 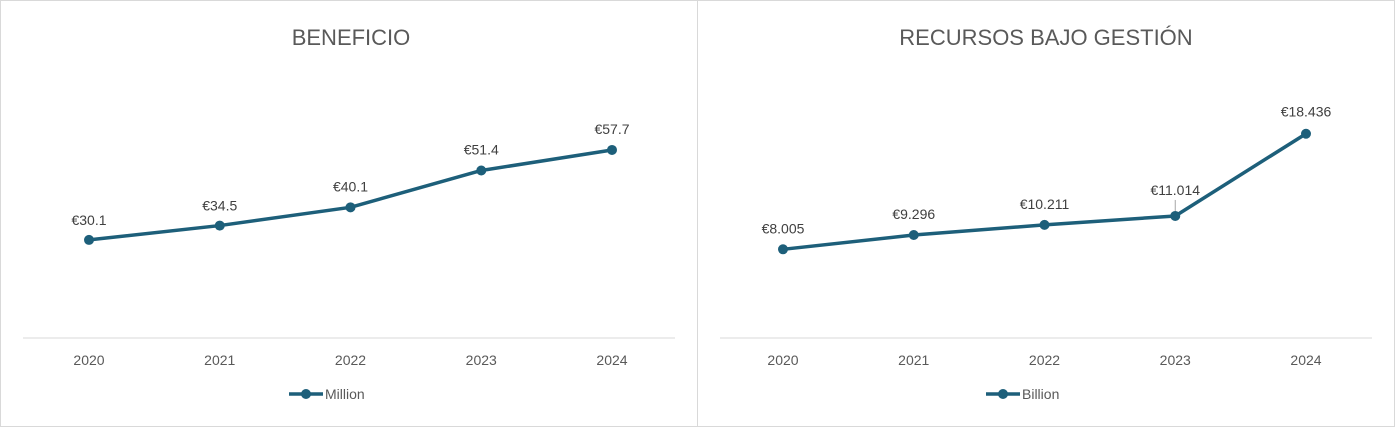 I want to click on data-label: €18.436, so click(x=1306, y=112).